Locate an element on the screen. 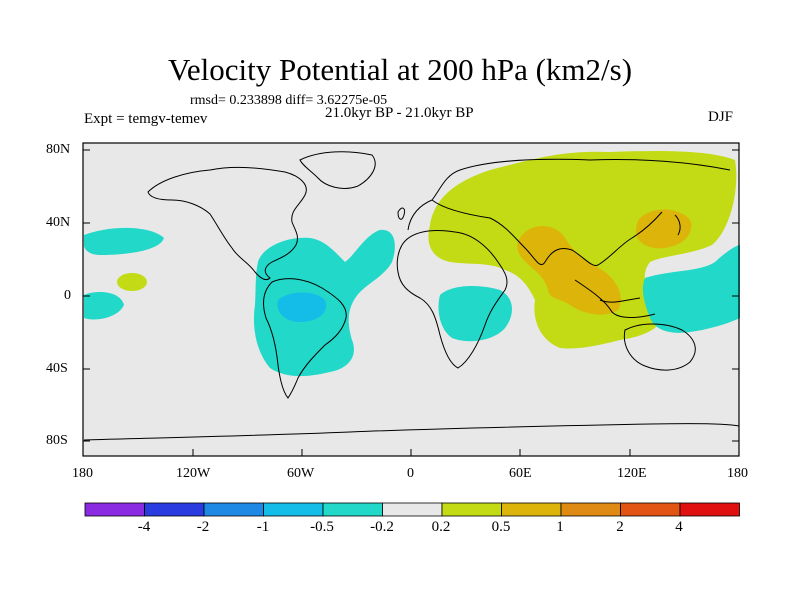 This screenshot has width=800, height=600. negative-region-pacific-north is located at coordinates (124, 241).